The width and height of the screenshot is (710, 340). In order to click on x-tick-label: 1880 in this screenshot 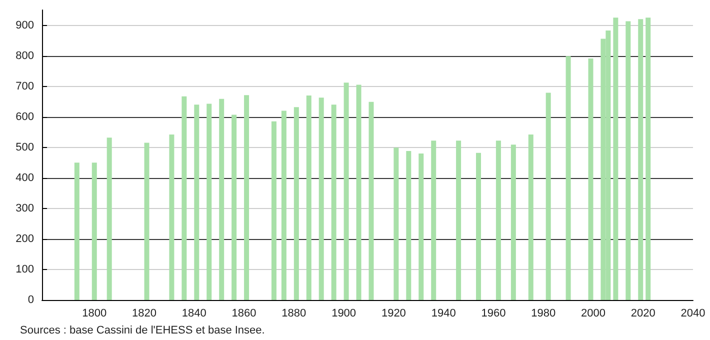, I will do `click(294, 314)`.